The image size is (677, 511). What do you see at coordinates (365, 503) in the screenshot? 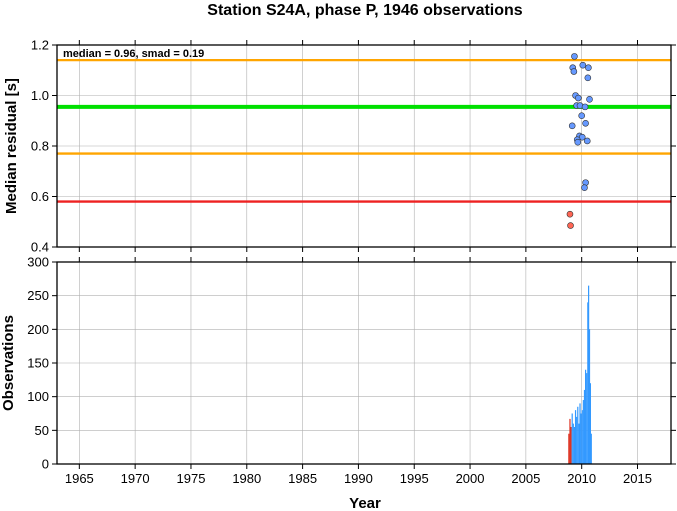
I see `x-axis-label: Year` at bounding box center [365, 503].